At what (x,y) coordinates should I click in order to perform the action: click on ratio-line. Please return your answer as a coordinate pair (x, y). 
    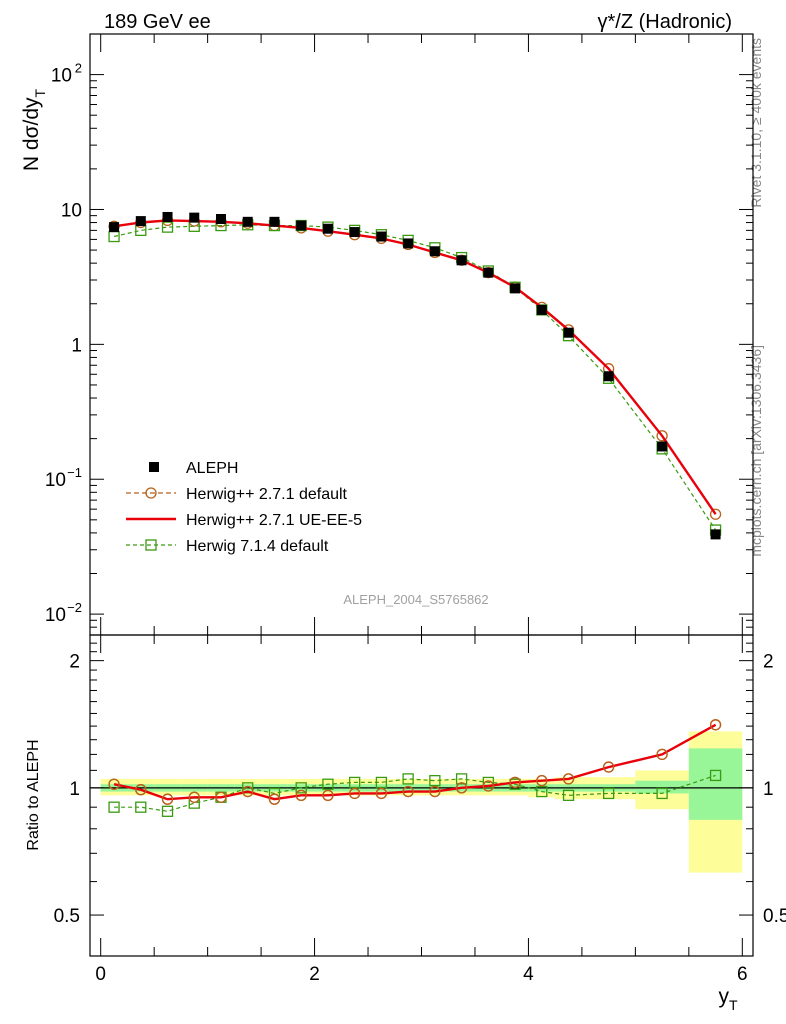
    Looking at the image, I should click on (415, 762).